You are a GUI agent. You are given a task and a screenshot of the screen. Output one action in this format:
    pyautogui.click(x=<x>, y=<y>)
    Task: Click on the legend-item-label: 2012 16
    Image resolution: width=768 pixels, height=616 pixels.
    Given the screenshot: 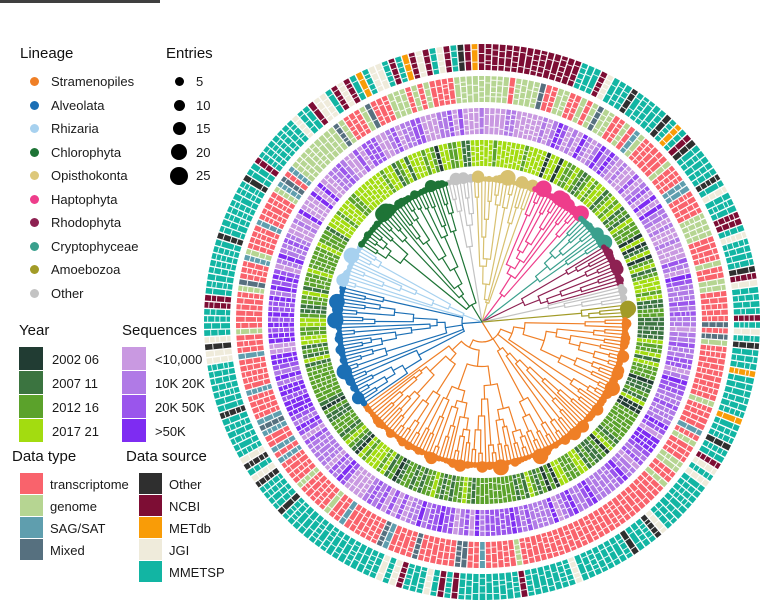 What is the action you would take?
    pyautogui.click(x=75, y=407)
    